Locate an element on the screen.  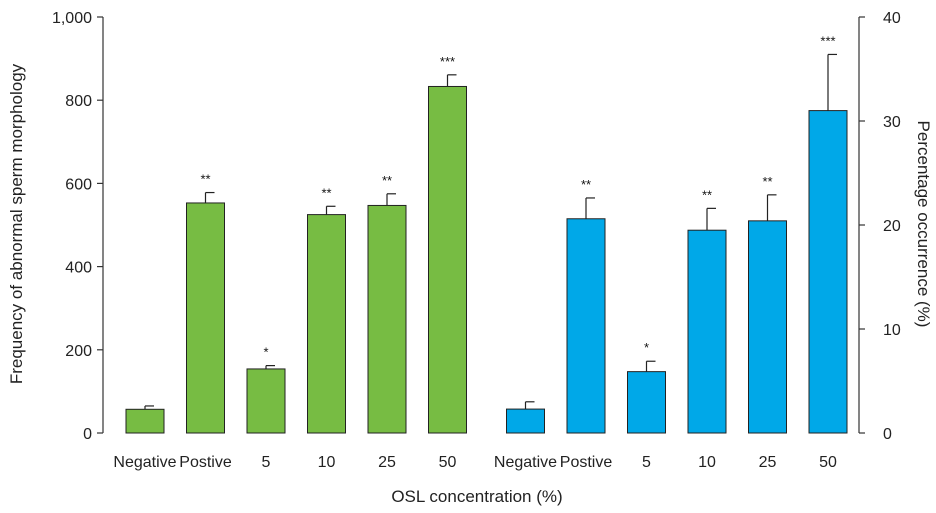
y-left-tick-label: 800 is located at coordinates (78, 101).